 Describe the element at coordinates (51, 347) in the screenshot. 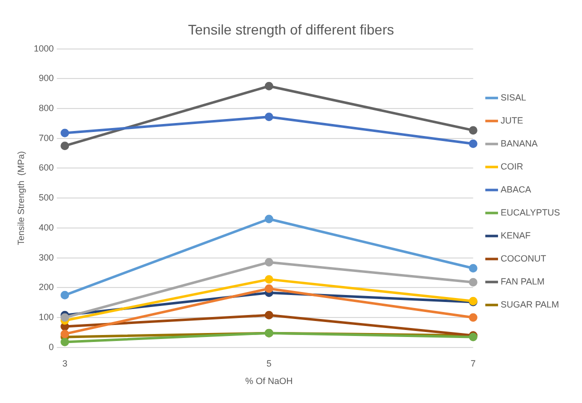

I see `y-tick-label: 0` at that location.